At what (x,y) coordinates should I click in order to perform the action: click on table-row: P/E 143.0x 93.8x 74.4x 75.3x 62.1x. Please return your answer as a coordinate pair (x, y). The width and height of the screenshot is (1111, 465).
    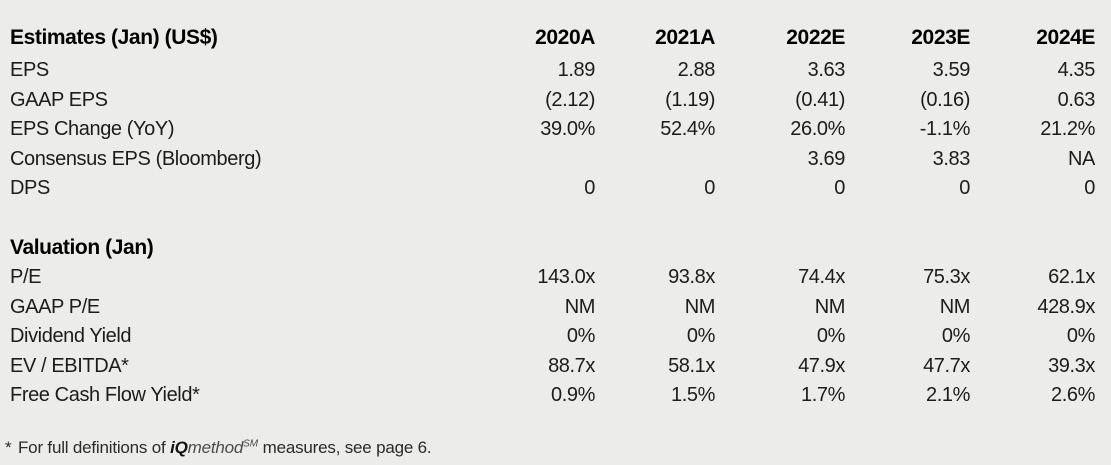
    Looking at the image, I should click on (552, 278).